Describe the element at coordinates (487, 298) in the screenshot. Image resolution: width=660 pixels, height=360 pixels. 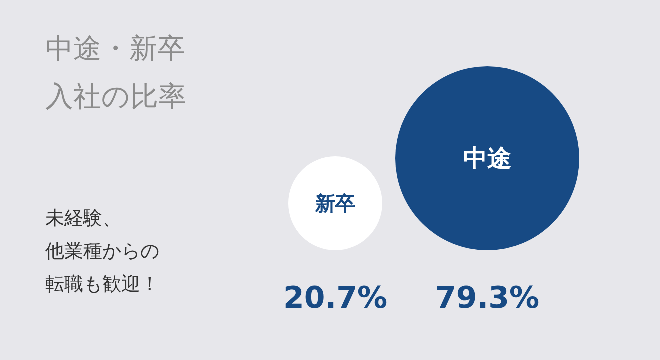
I see `data-label: 79.3%` at that location.